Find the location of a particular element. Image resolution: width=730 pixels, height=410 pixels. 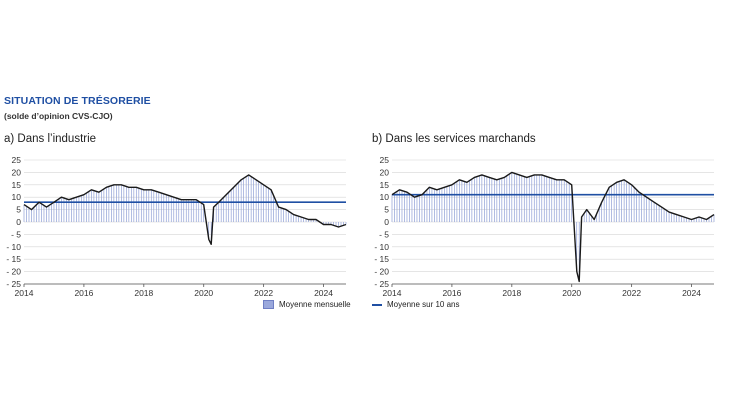

legend-ten-year-label: Moyenne sur 10 ans is located at coordinates (423, 304).